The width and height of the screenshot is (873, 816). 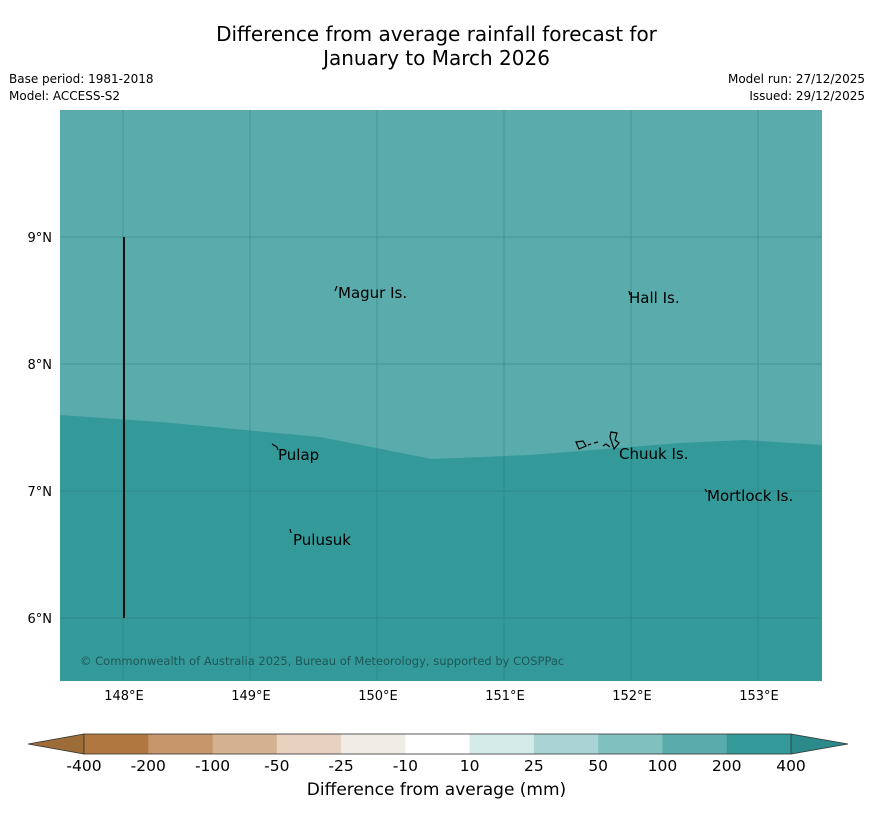 What do you see at coordinates (436, 790) in the screenshot?
I see `colorbar-label: Difference from average (mm)` at bounding box center [436, 790].